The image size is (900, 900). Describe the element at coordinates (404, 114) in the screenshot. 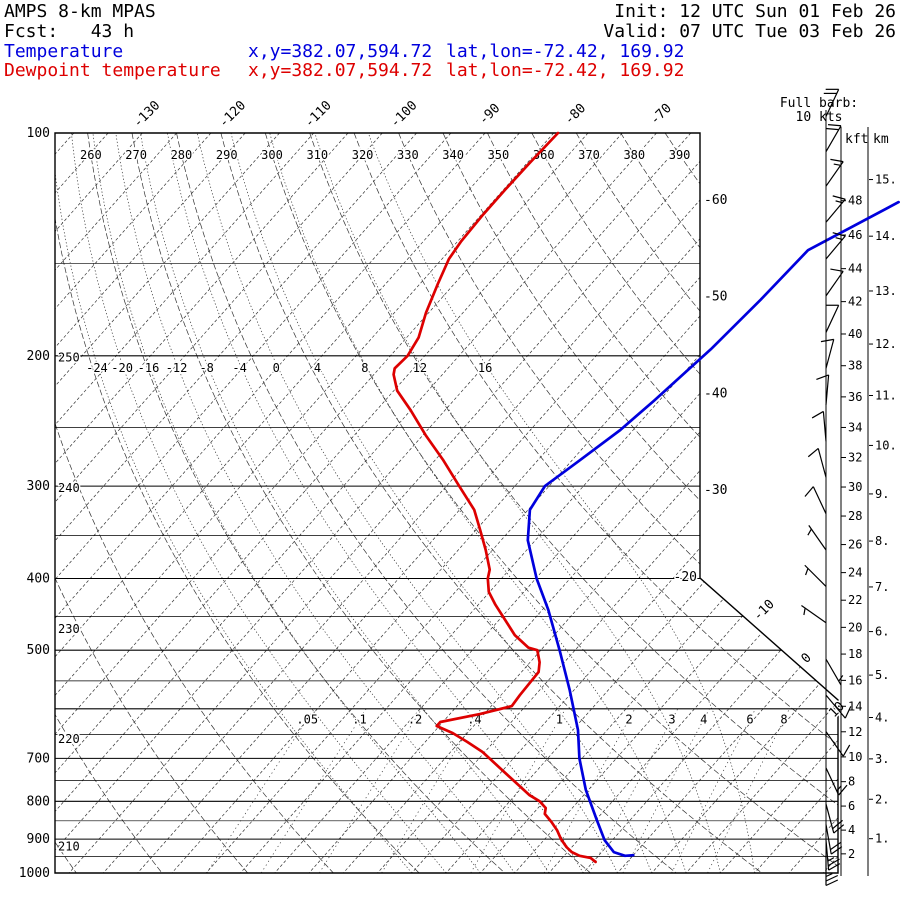

I see `svg-text: -100` at that location.